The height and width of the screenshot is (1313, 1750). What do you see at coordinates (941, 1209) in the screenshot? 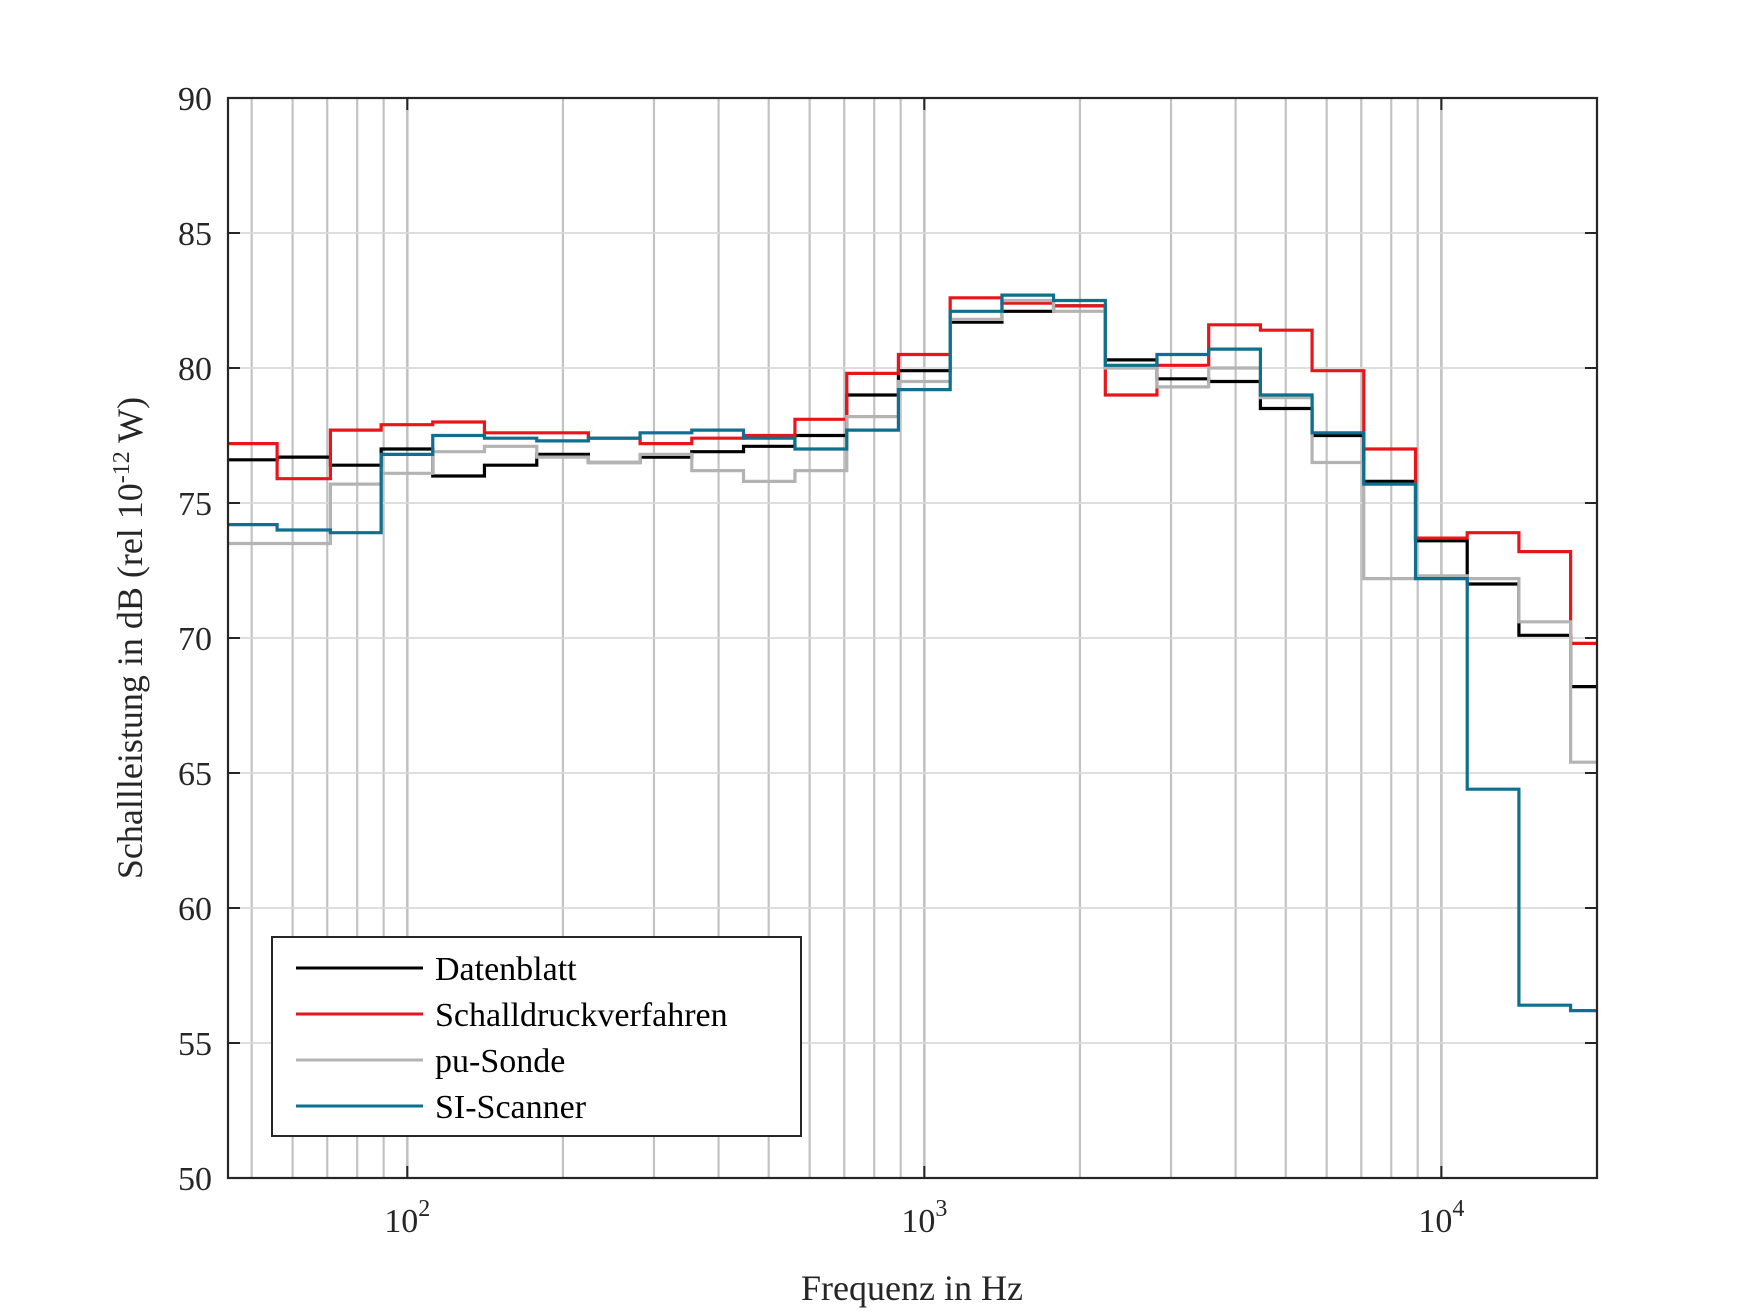
I see `x-tick-label-exp: 3` at bounding box center [941, 1209].